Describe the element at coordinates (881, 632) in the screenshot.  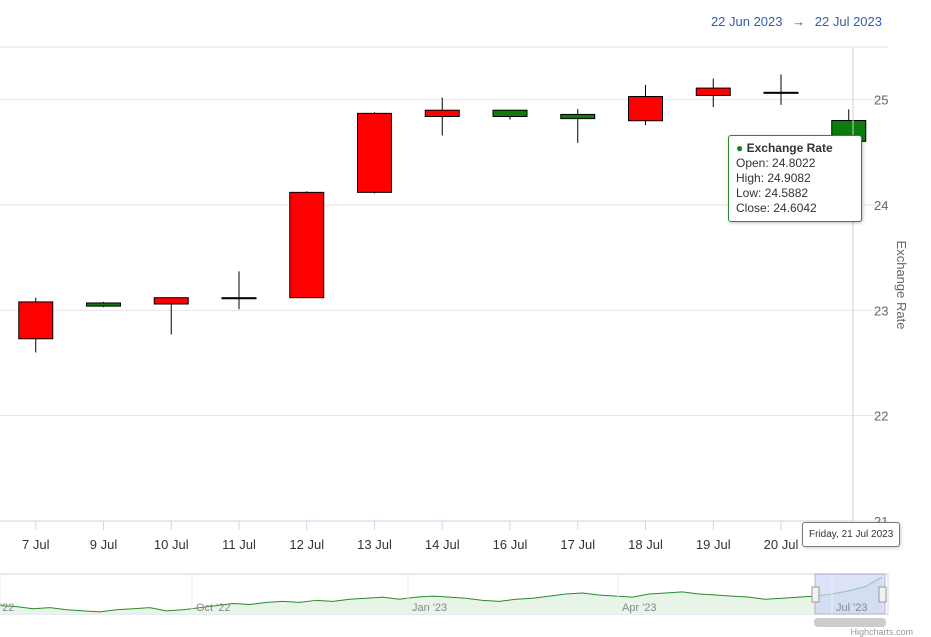
I see `credits-link: Highcharts.com` at that location.